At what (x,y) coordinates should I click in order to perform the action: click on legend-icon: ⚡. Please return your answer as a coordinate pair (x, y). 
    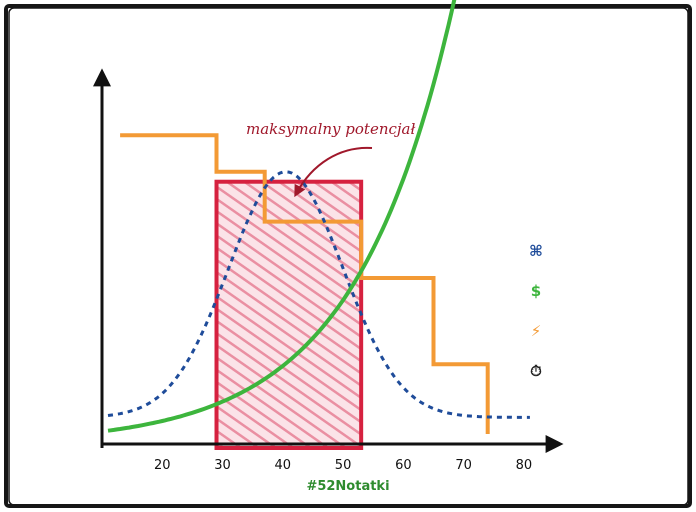
    Looking at the image, I should click on (536, 331).